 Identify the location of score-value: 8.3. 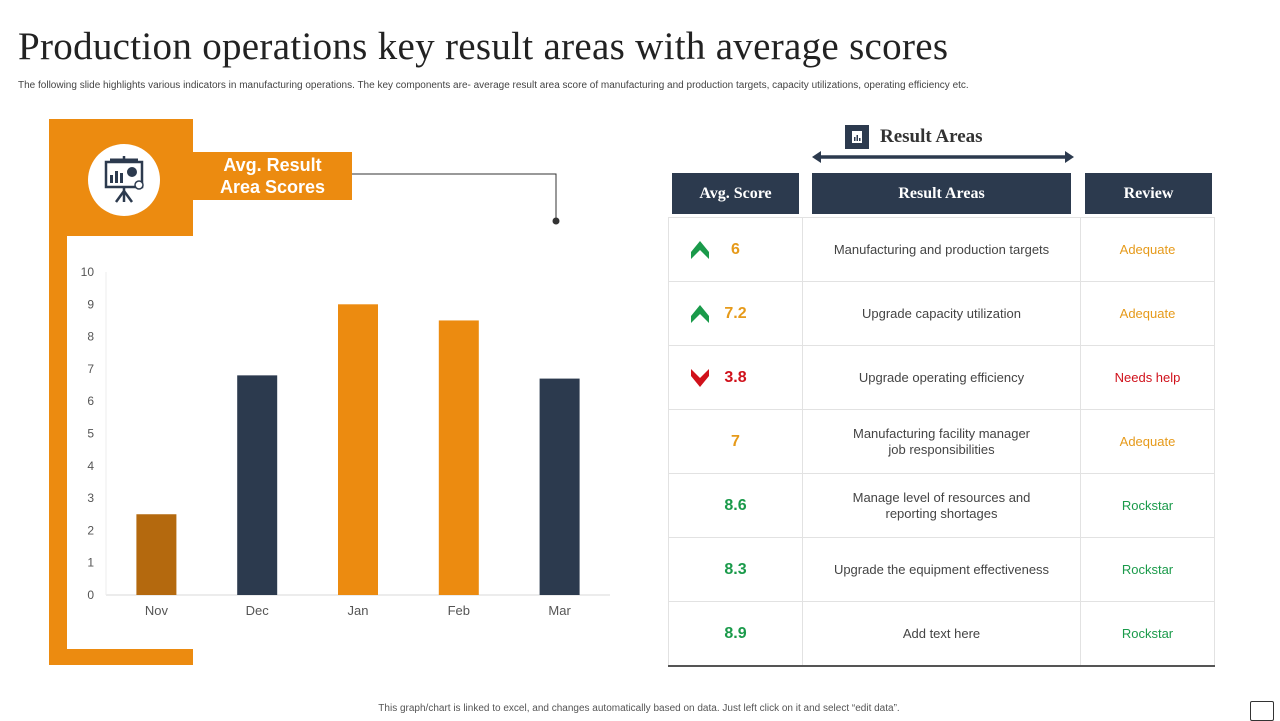
(735, 569).